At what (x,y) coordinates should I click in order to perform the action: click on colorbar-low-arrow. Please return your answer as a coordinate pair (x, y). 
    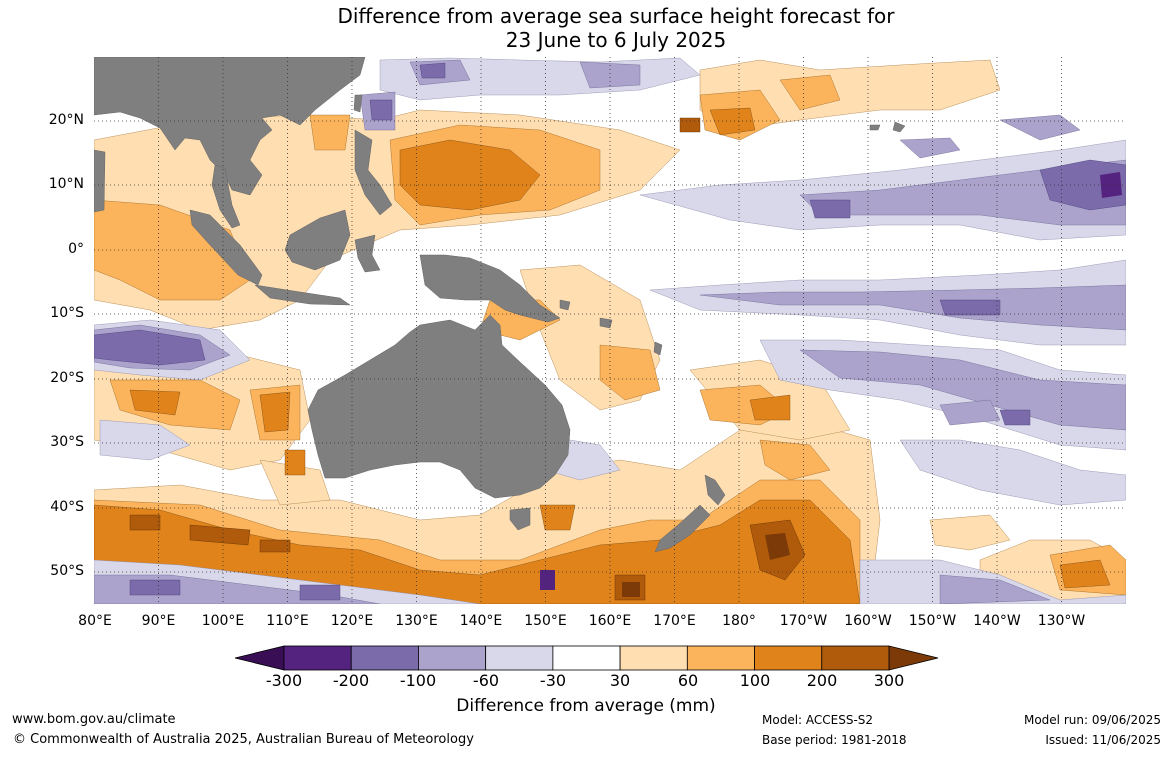
    Looking at the image, I should click on (259, 658).